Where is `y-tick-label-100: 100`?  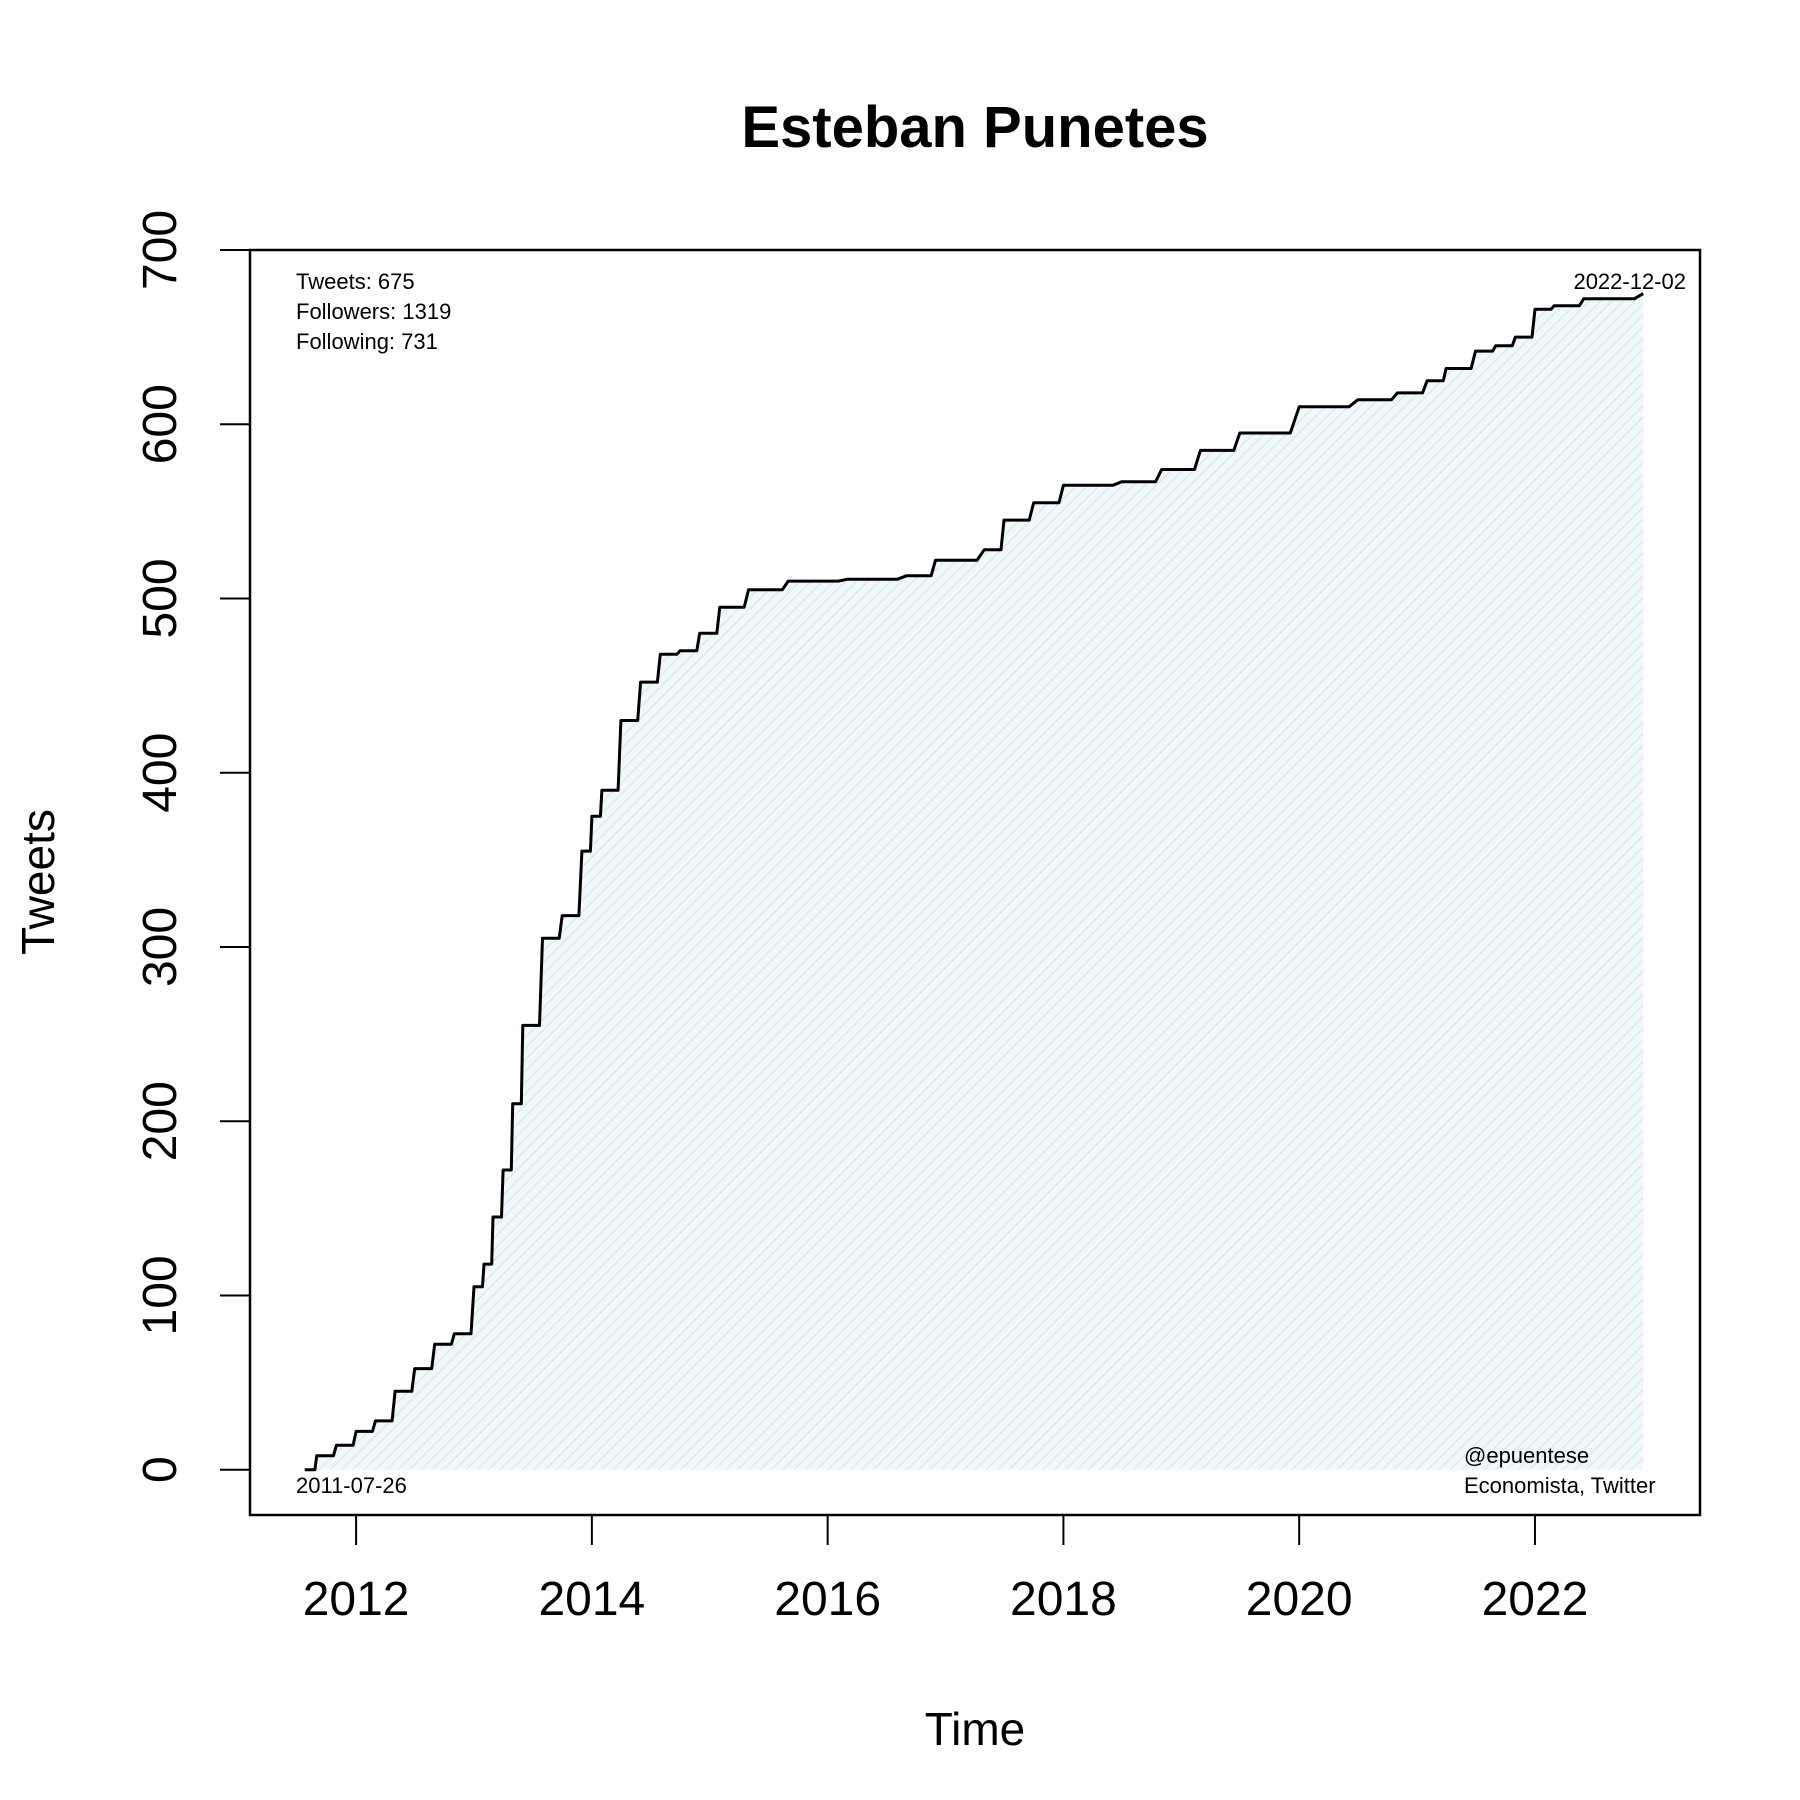
y-tick-label-100: 100 is located at coordinates (160, 1295).